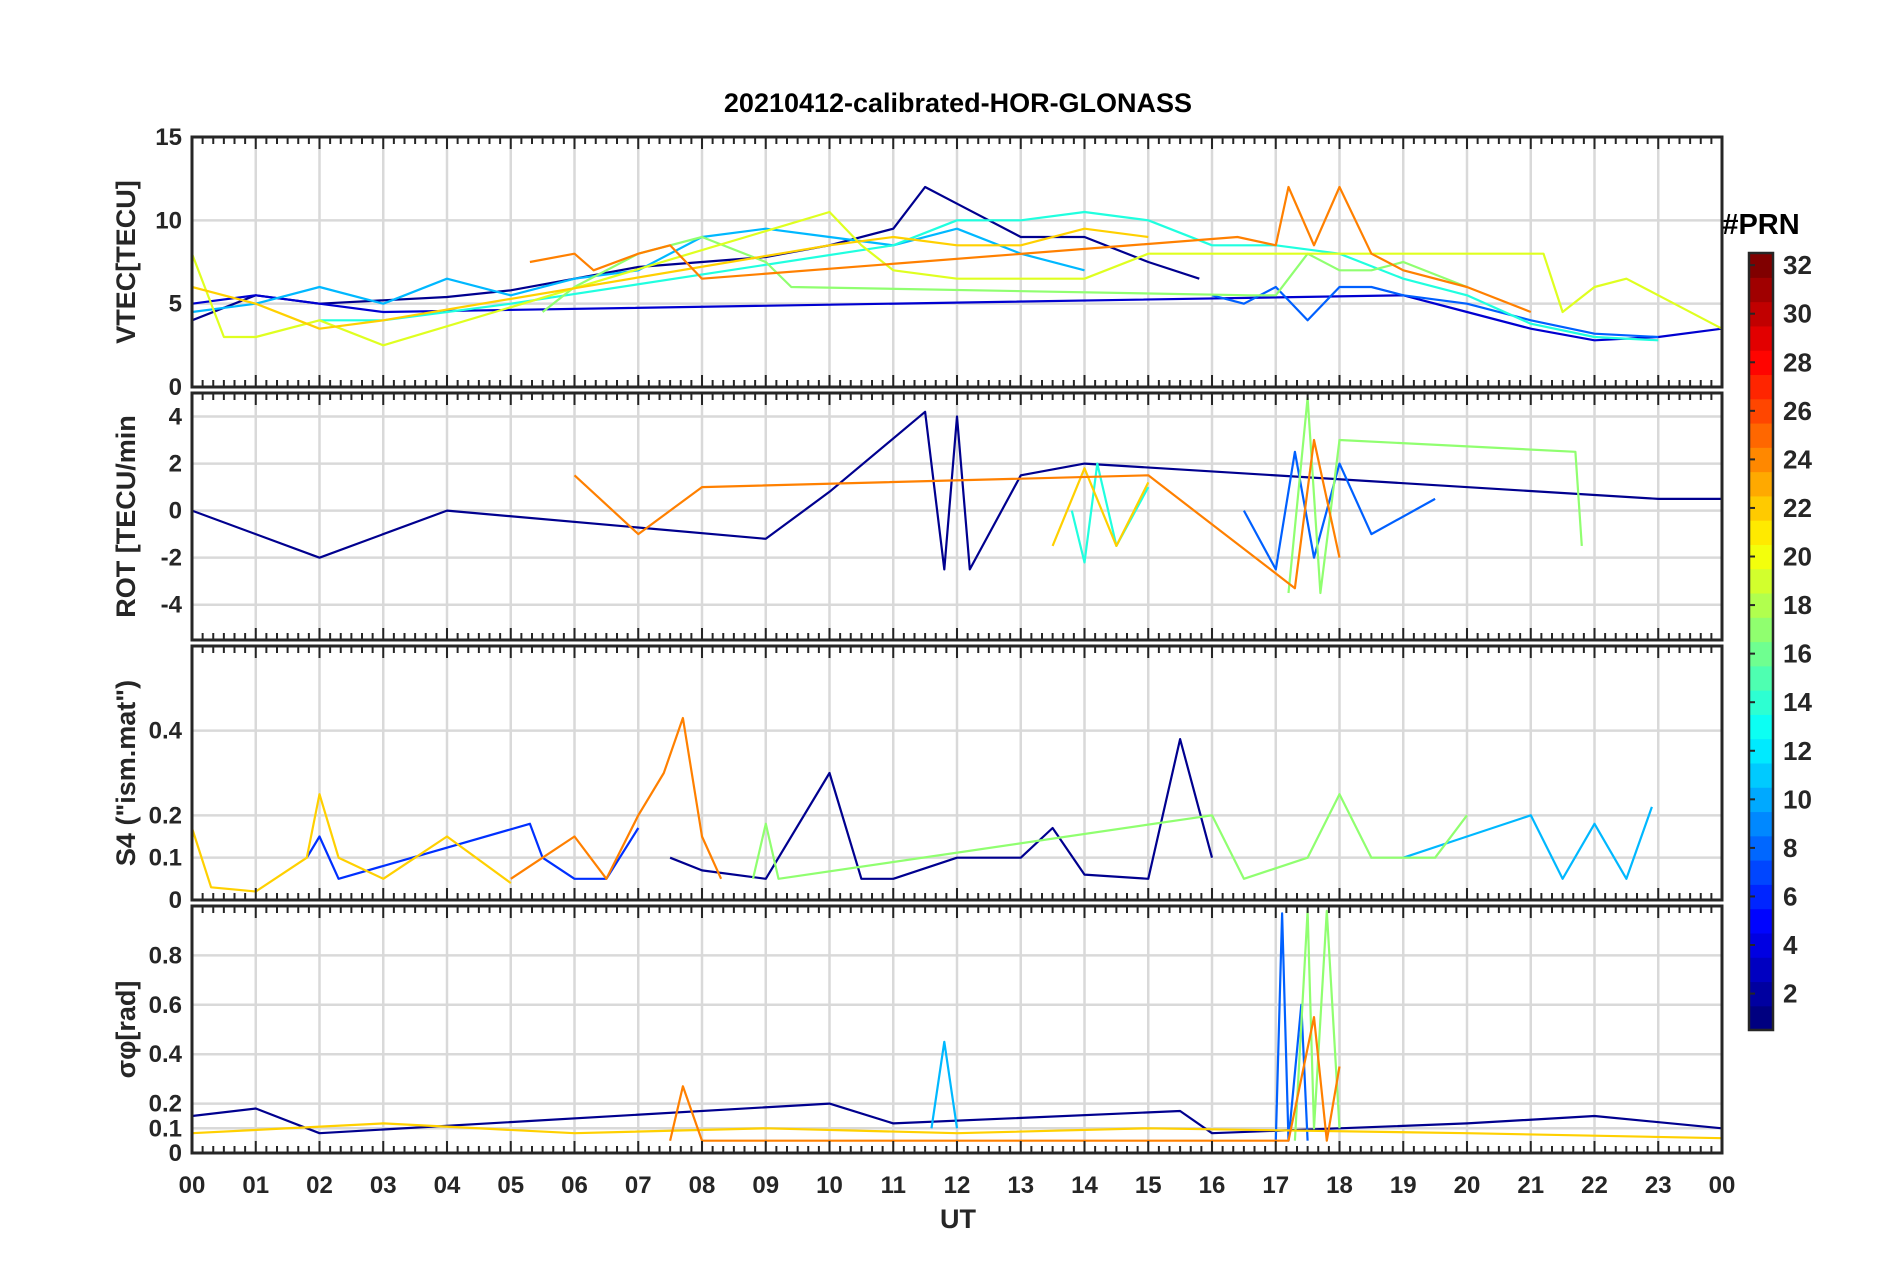 The width and height of the screenshot is (1902, 1272). Describe the element at coordinates (1797, 557) in the screenshot. I see `colorbar-tick-label: 20` at that location.